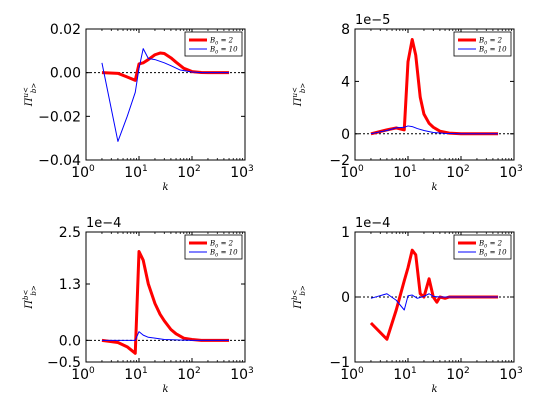  Describe the element at coordinates (339, 363) in the screenshot. I see `y-tick-label: −1` at that location.